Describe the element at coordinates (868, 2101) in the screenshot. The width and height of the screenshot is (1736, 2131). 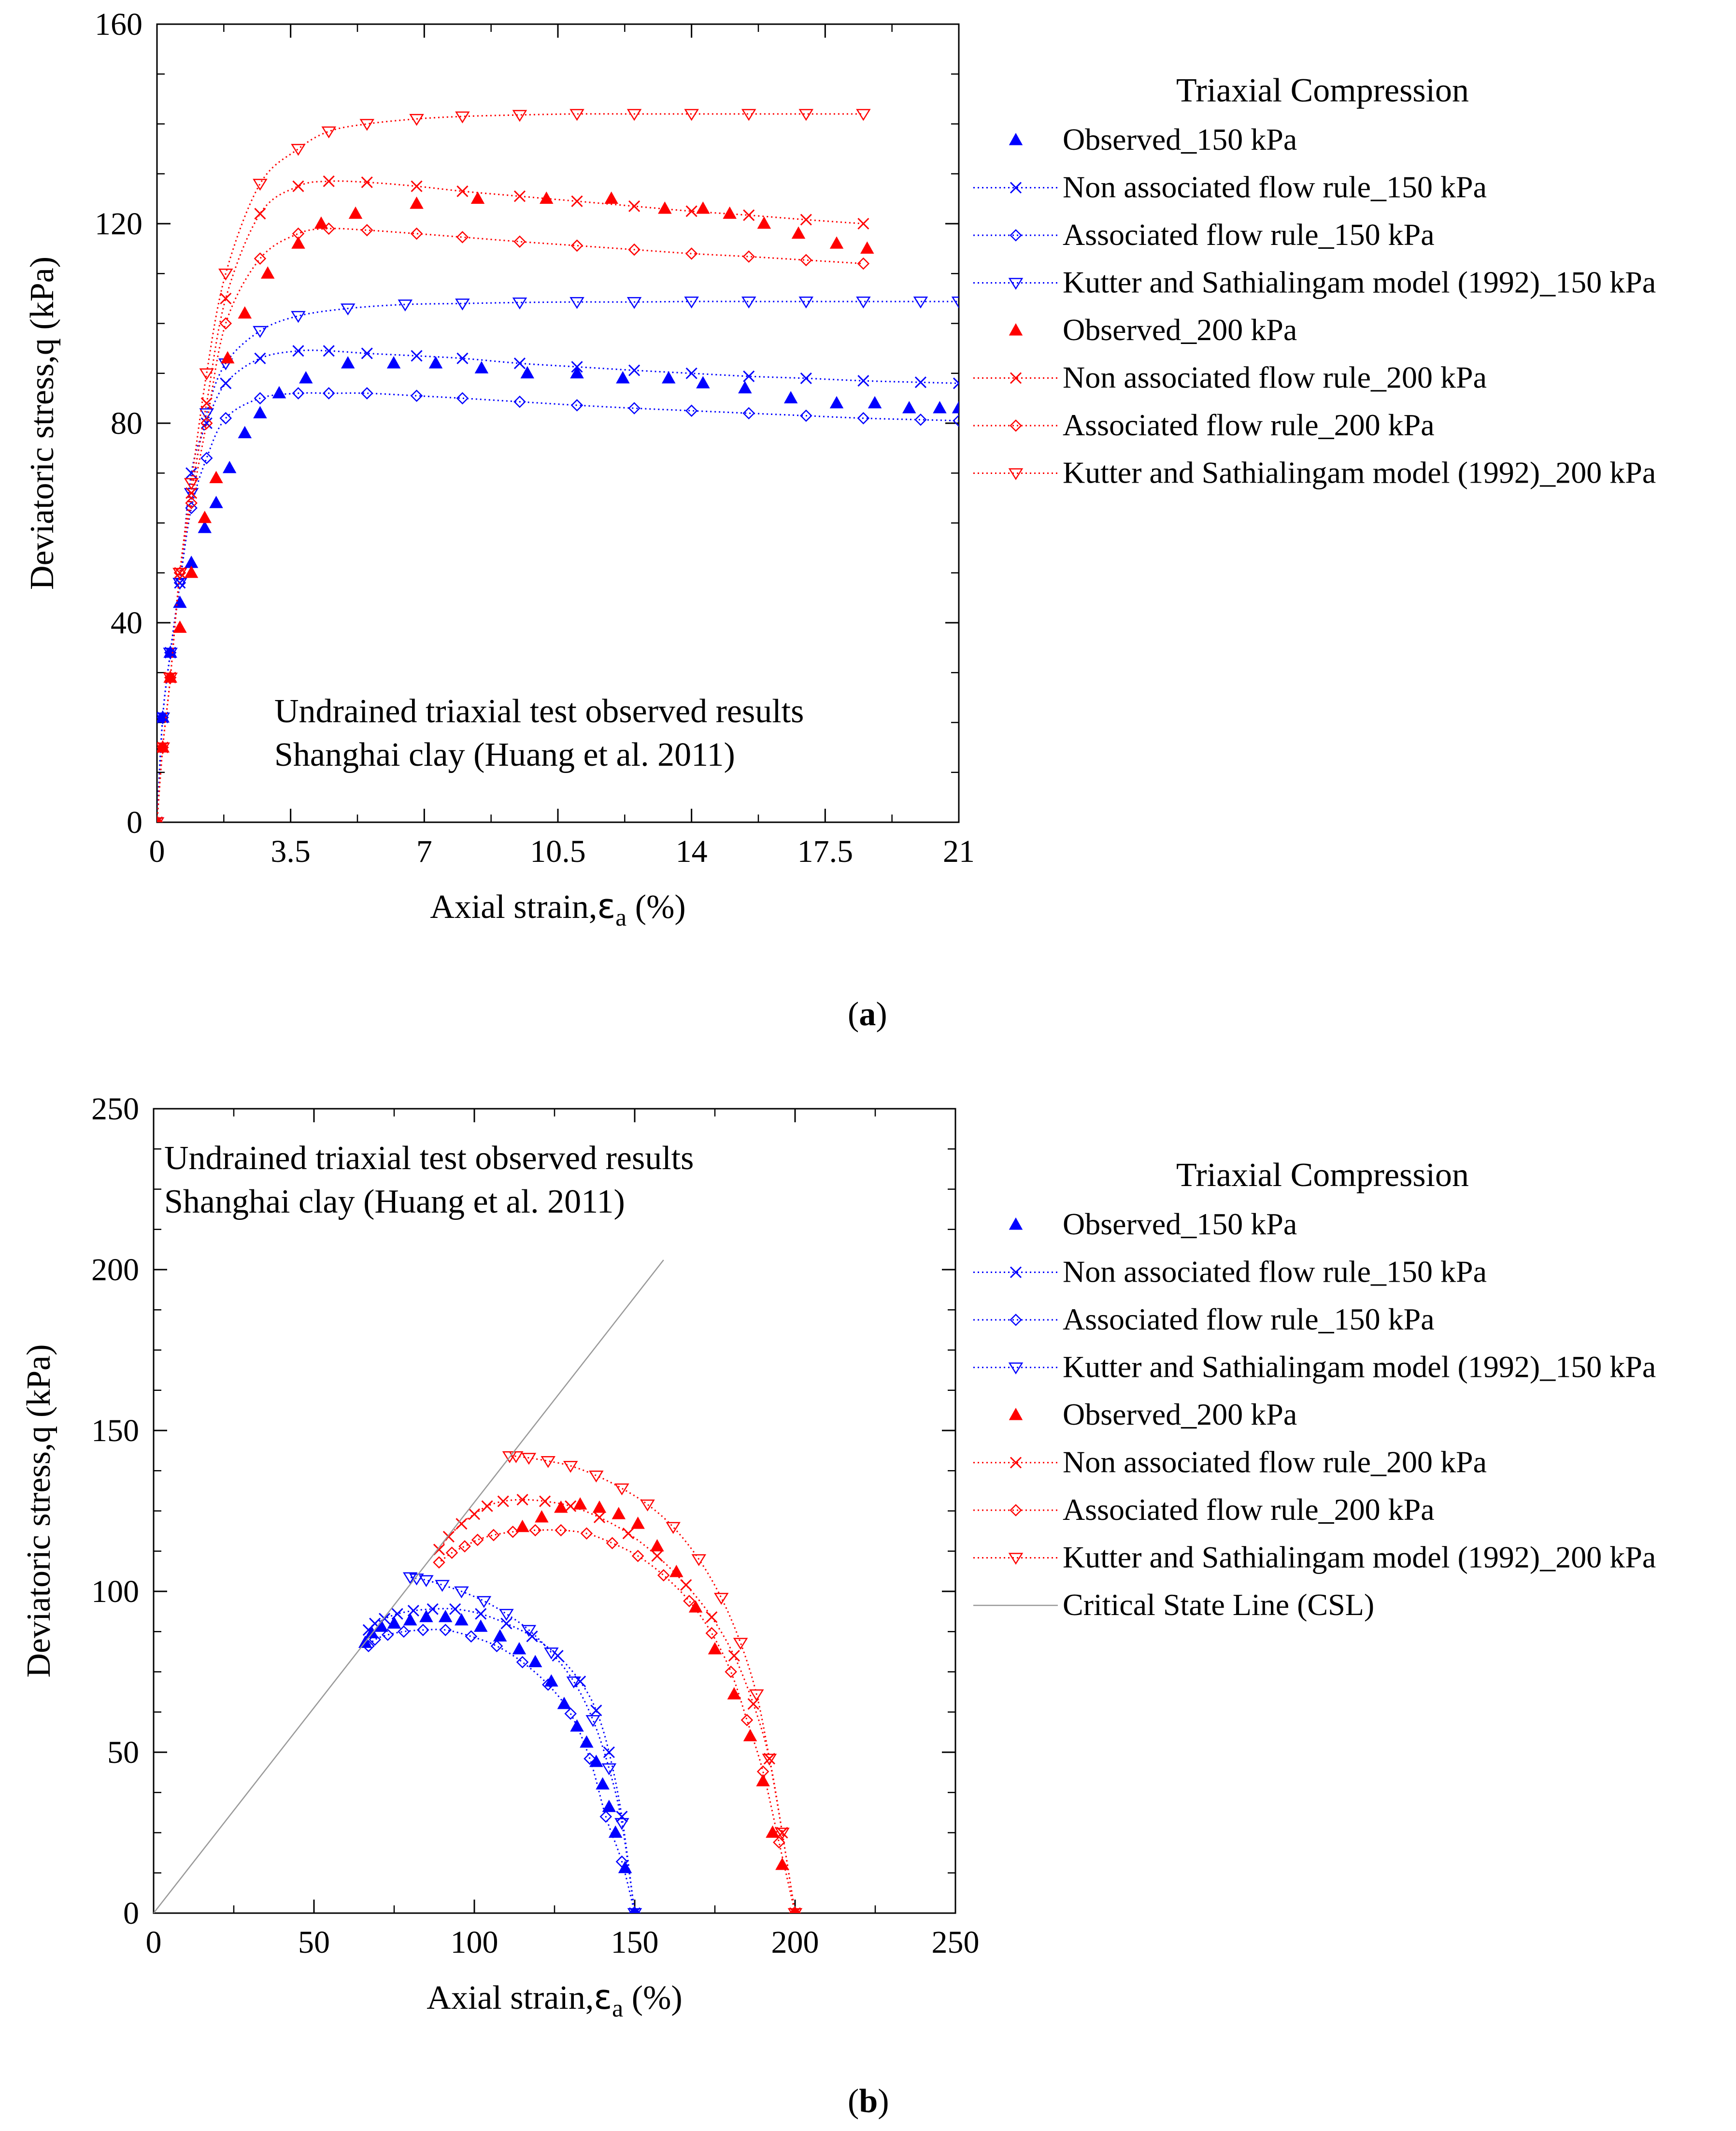
I see `caption-b: (b)` at that location.